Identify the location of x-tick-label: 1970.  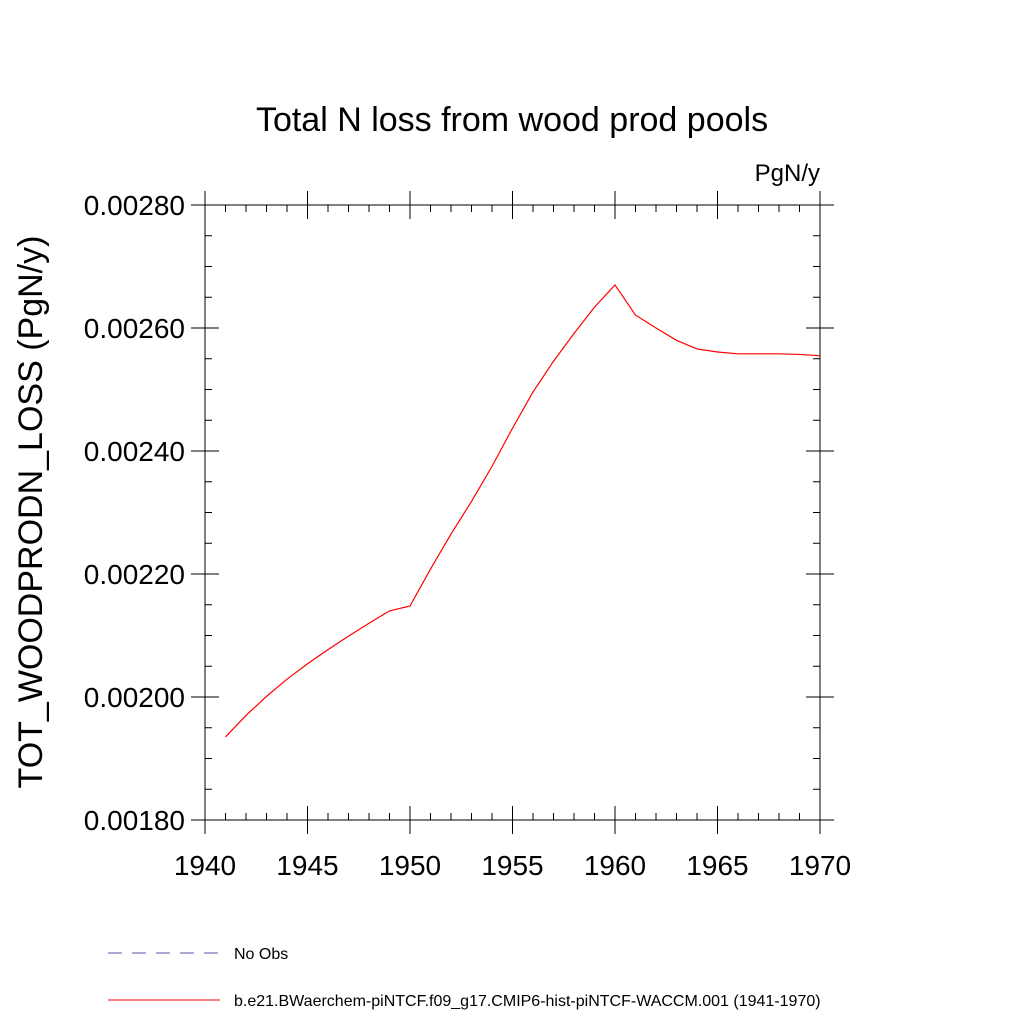
(820, 865).